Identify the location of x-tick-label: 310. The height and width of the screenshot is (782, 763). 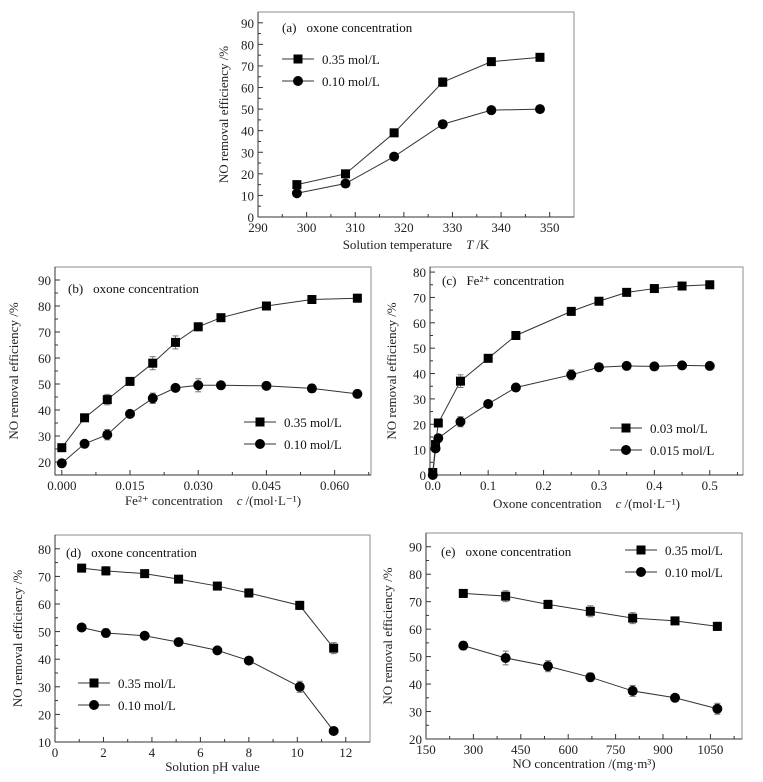
(355, 227).